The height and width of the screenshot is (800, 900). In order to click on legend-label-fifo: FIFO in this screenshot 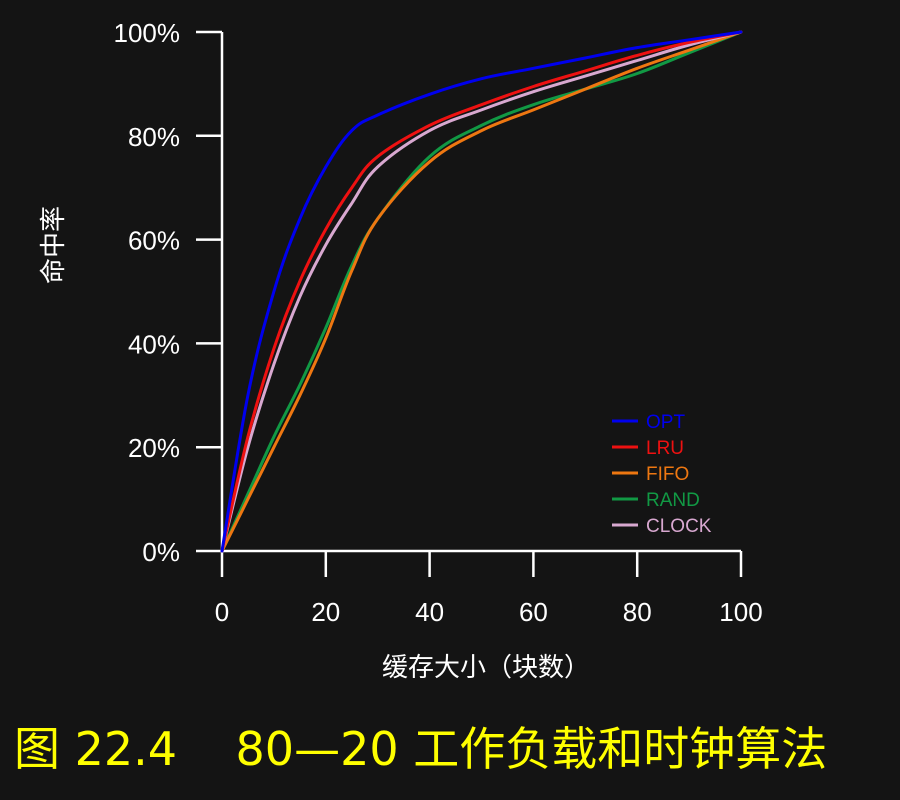, I will do `click(667, 474)`.